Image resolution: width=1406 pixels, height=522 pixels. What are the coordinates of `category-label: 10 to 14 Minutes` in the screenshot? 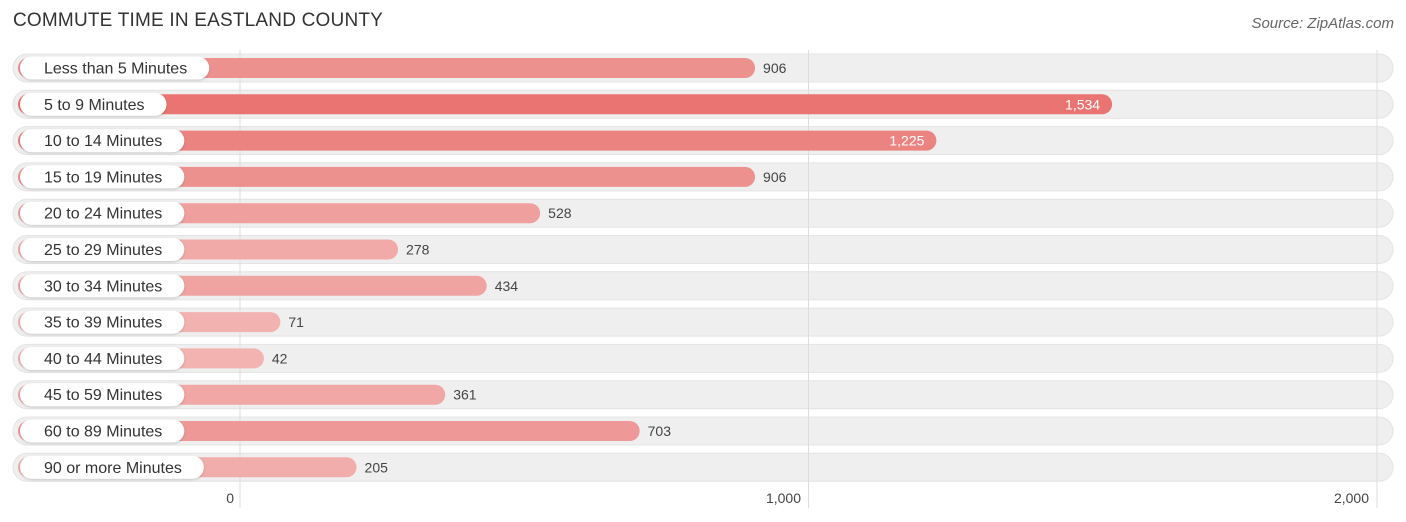 It's located at (103, 141).